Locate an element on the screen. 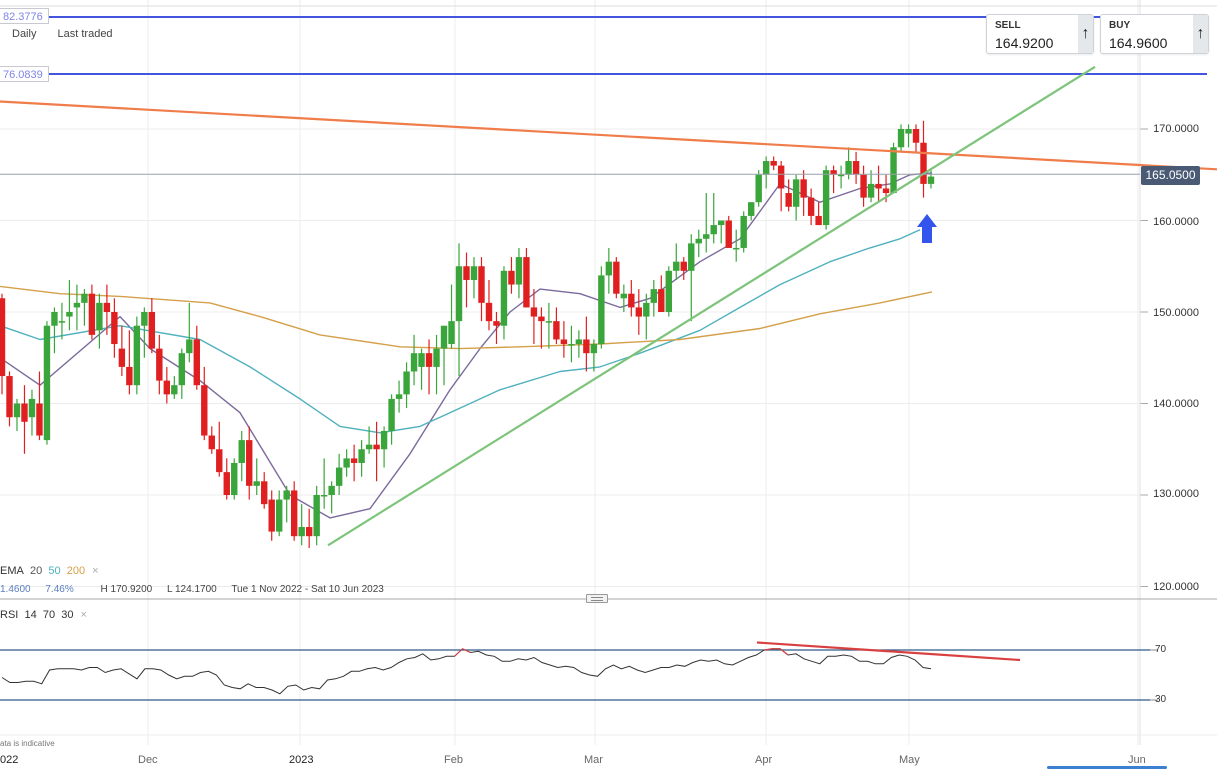 The height and width of the screenshot is (769, 1217). rsi-name: RSI is located at coordinates (9, 615).